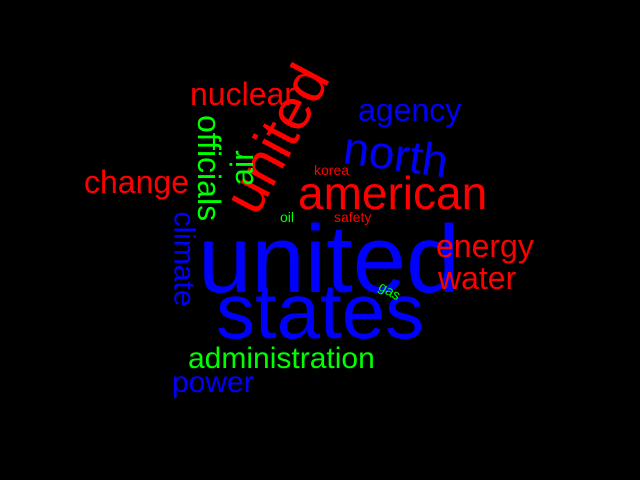  What do you see at coordinates (209, 168) in the screenshot?
I see `word-officials: officials` at bounding box center [209, 168].